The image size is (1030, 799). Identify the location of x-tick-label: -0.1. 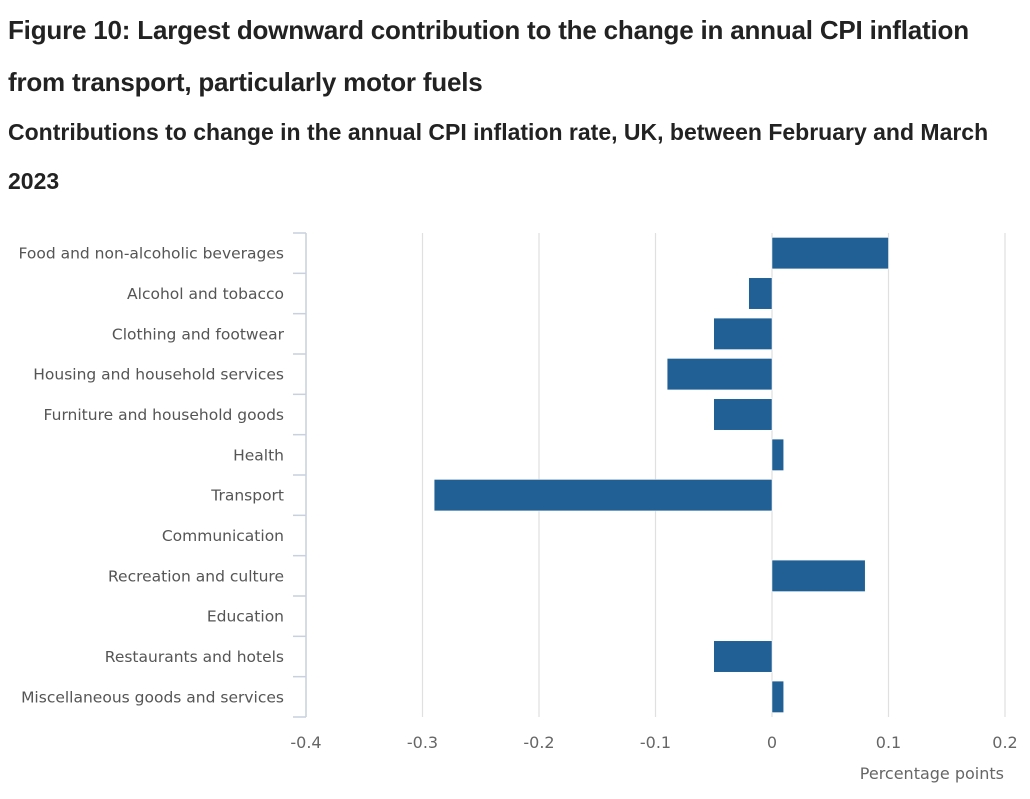
(655, 742).